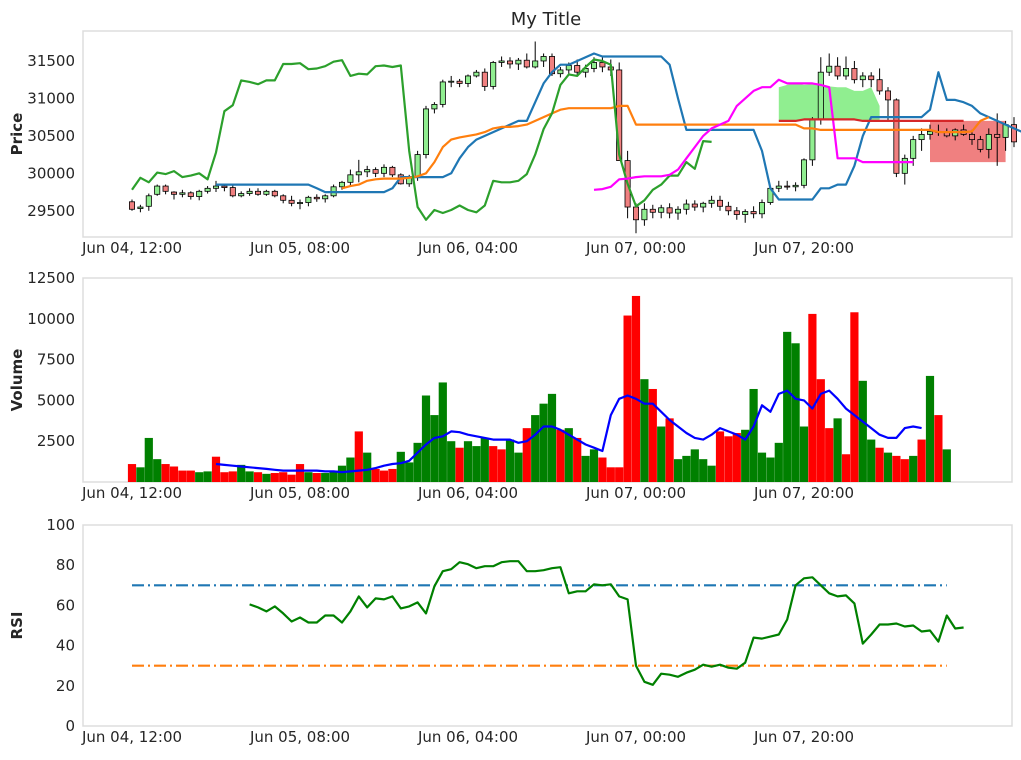  What do you see at coordinates (56, 400) in the screenshot?
I see `volume-ytick-1: 5000` at bounding box center [56, 400].